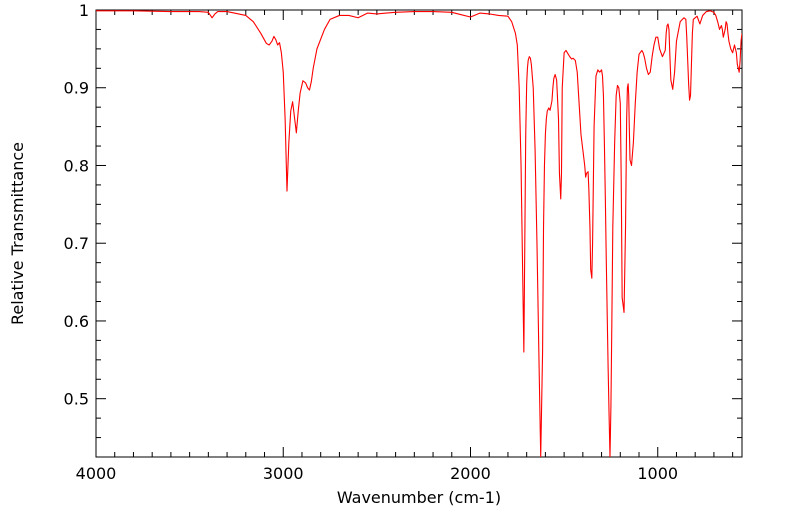 The image size is (799, 516). What do you see at coordinates (84, 10) in the screenshot?
I see `y-tick-label: 1` at bounding box center [84, 10].